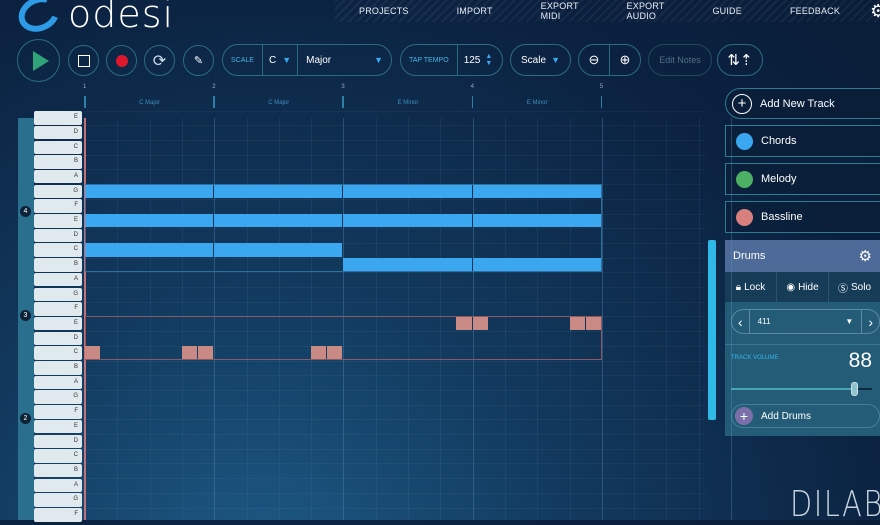 The image size is (880, 525). Describe the element at coordinates (802, 141) in the screenshot. I see `track-chords: Chords` at that location.